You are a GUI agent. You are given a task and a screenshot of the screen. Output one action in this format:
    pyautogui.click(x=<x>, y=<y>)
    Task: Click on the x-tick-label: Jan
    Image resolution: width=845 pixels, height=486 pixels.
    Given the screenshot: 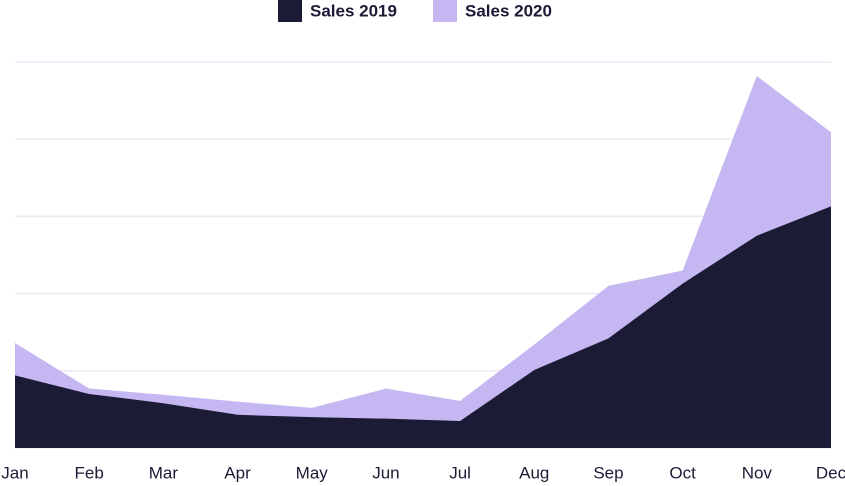 What is the action you would take?
    pyautogui.click(x=14, y=472)
    